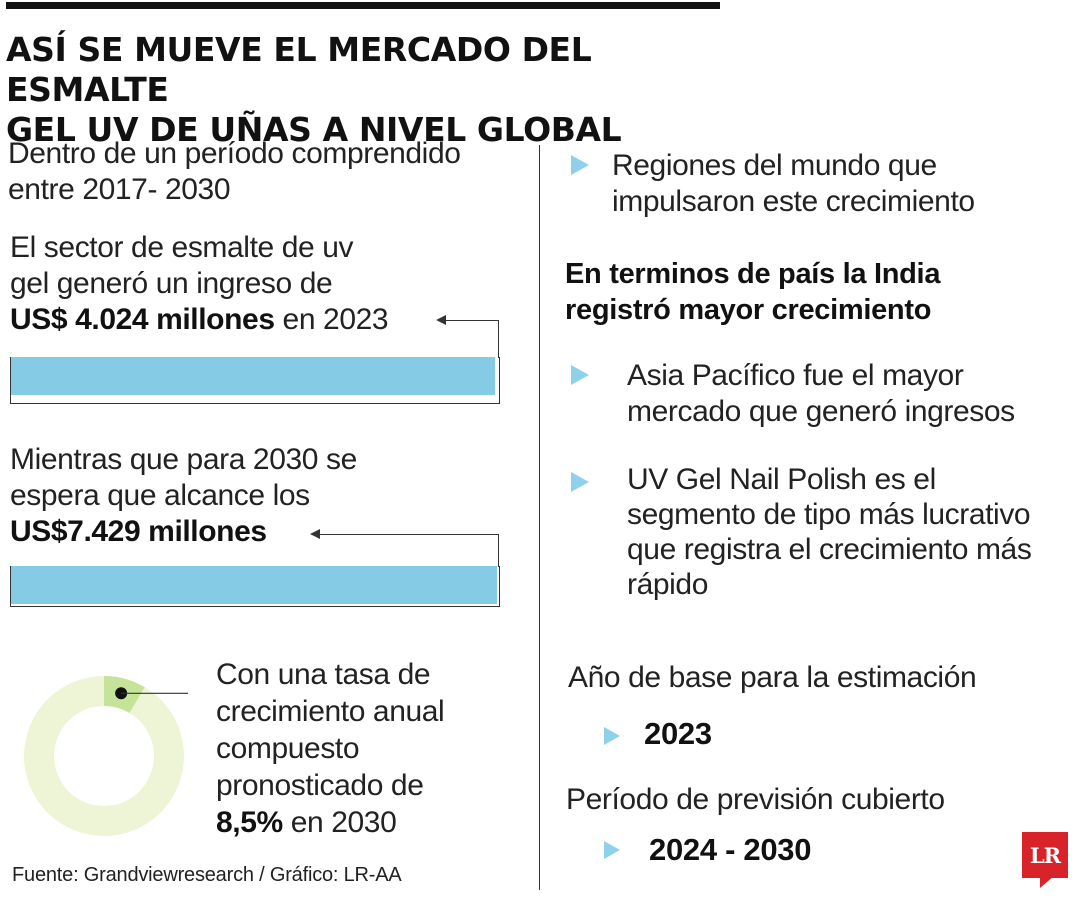 The height and width of the screenshot is (900, 1080). Describe the element at coordinates (821, 411) in the screenshot. I see `asia-line-2: mercado que generó ingresos` at that location.